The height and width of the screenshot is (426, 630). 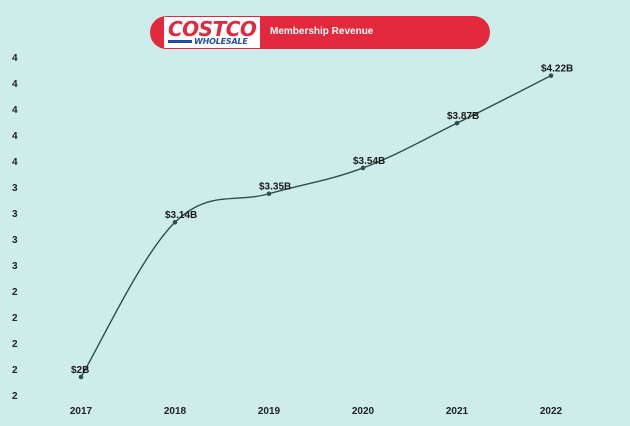 What do you see at coordinates (275, 187) in the screenshot?
I see `data-label: $3.35B` at bounding box center [275, 187].